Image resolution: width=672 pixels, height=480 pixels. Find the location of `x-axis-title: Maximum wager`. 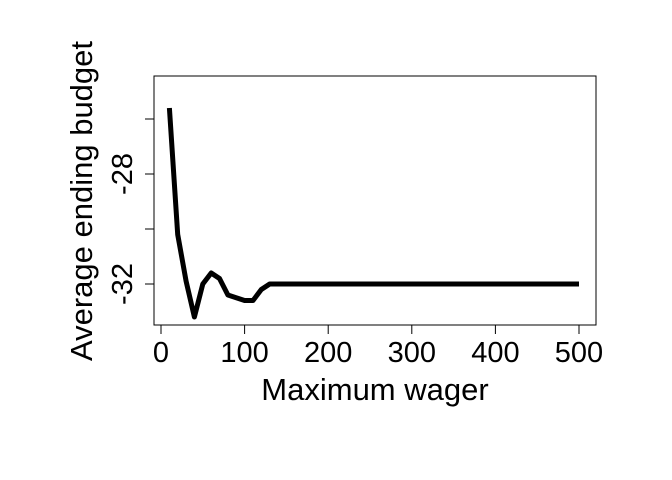

x-axis-title: Maximum wager is located at coordinates (374, 389).